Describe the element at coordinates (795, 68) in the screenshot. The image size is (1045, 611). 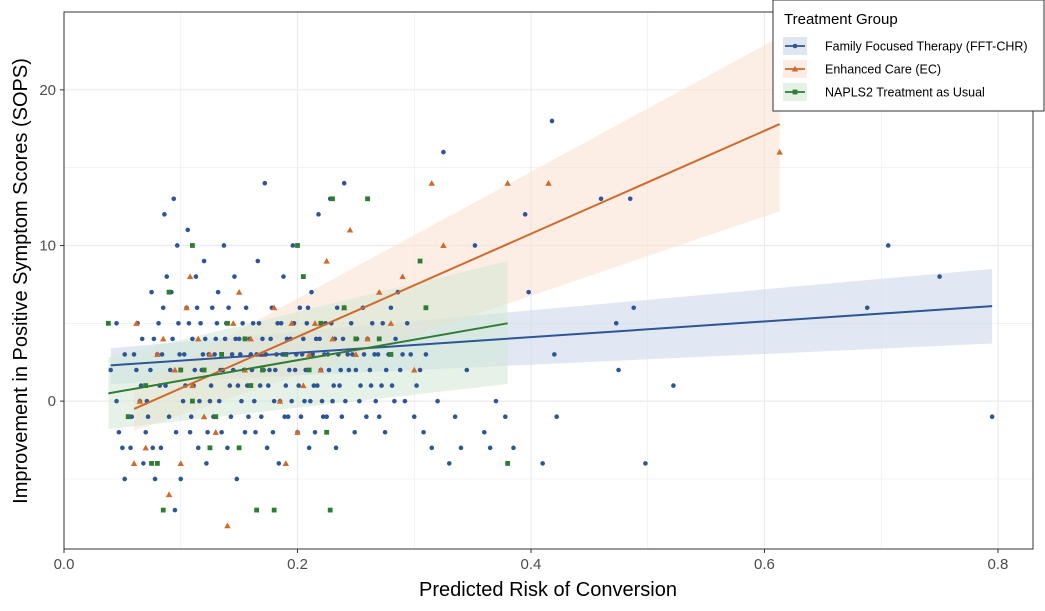
I see `legend-key-marker` at that location.